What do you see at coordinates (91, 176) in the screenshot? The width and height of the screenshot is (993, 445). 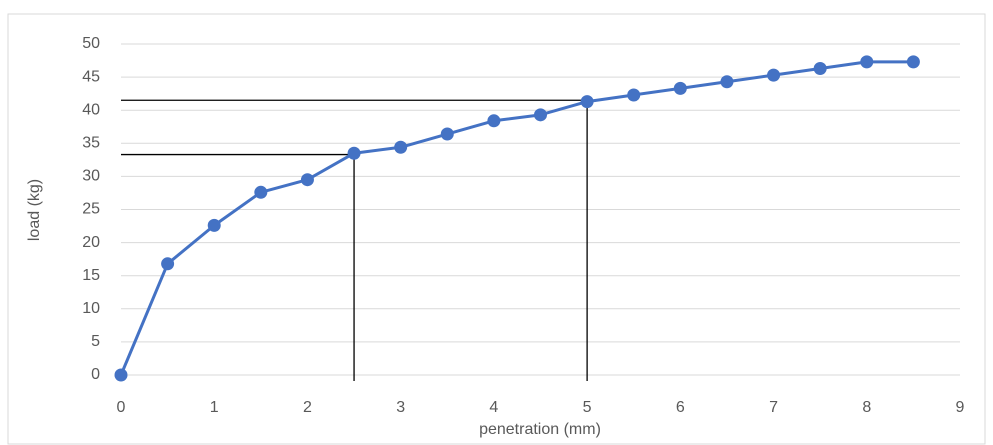 I see `y-tick-label: 30` at bounding box center [91, 176].